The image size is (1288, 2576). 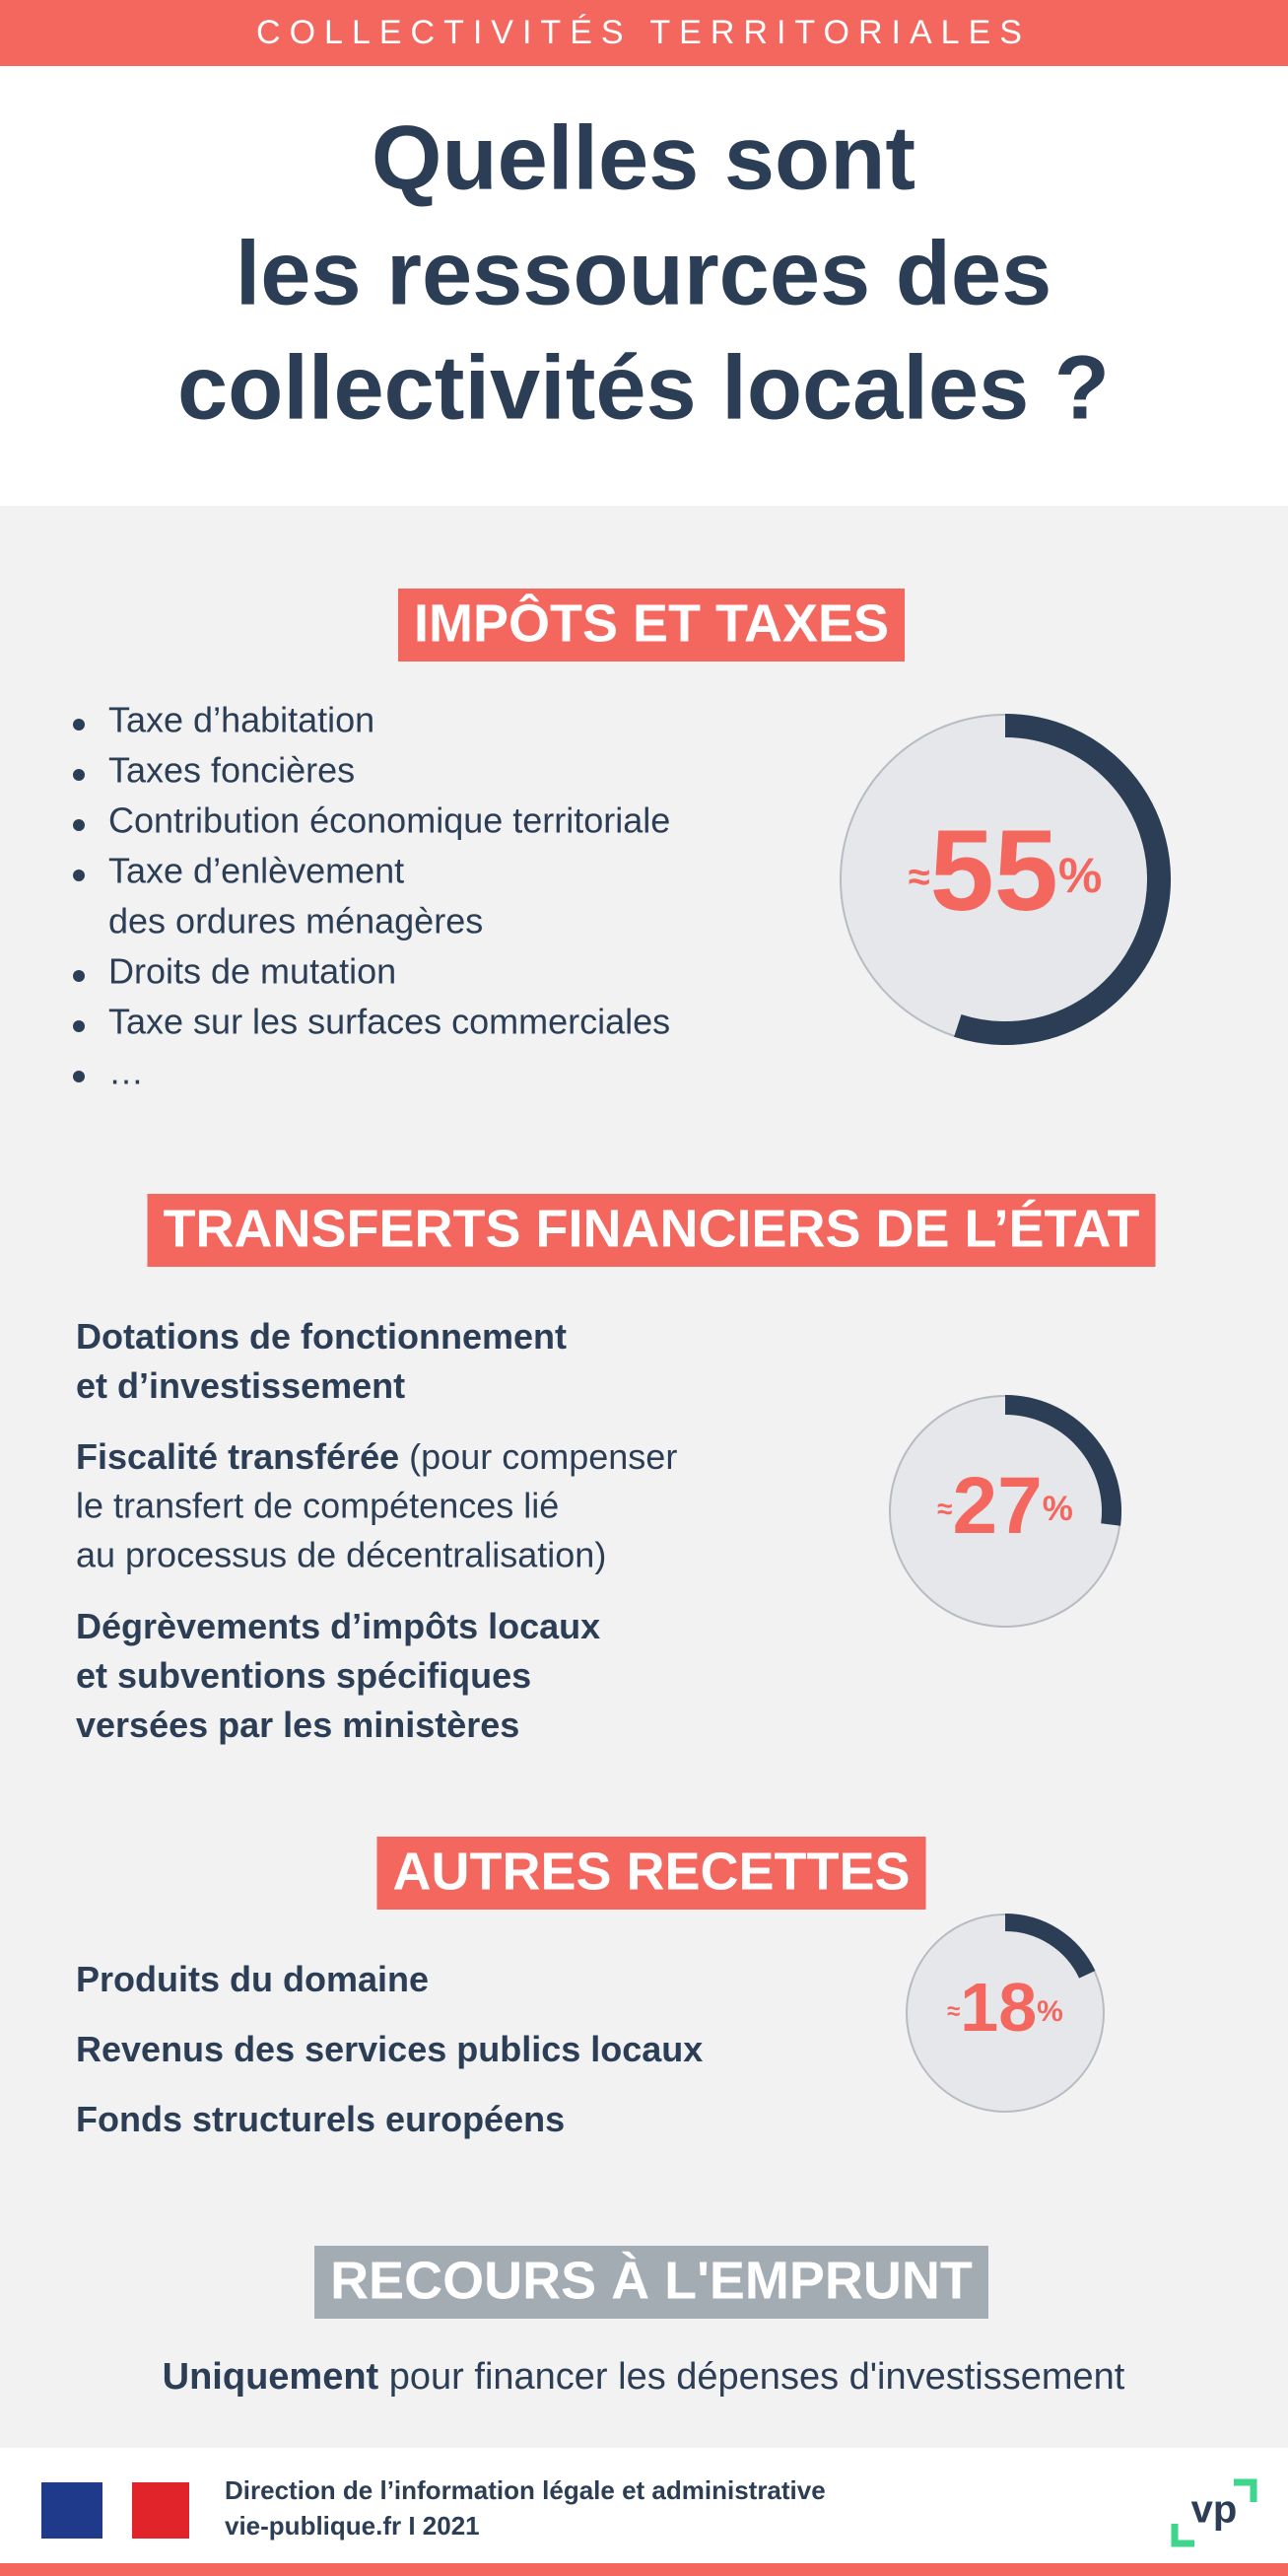 I want to click on top-banner, so click(x=644, y=33).